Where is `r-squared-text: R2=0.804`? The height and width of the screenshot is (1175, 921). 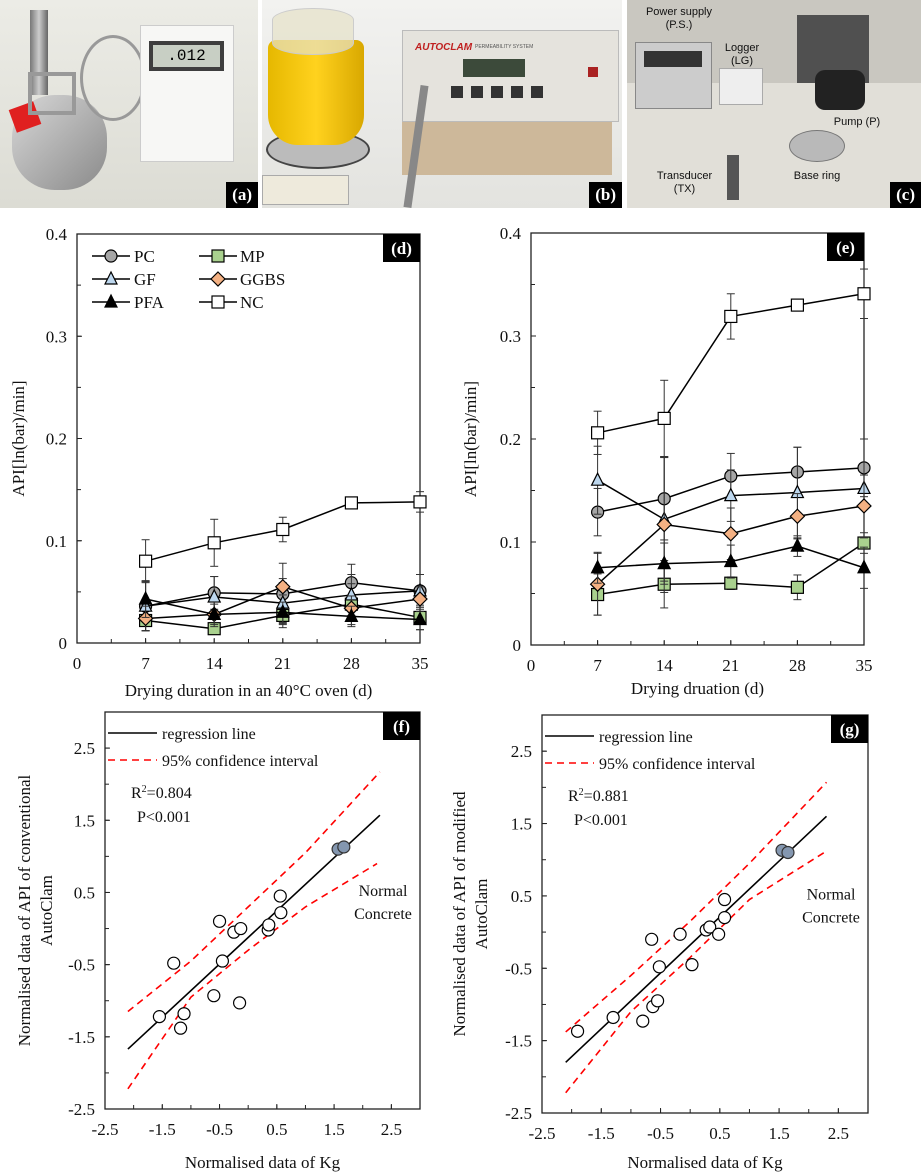 r-squared-text: R2=0.804 is located at coordinates (161, 793).